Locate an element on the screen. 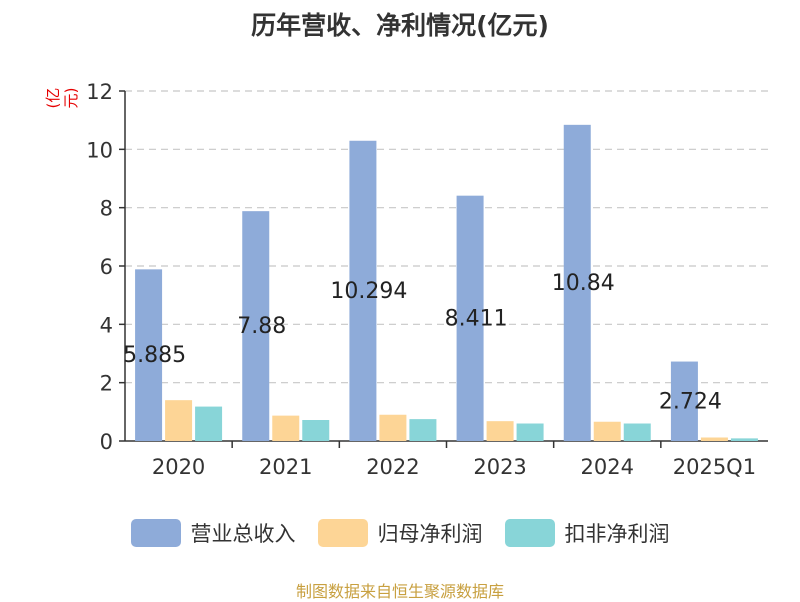 The image size is (800, 602). legend: 营业总收入 归母净利润 扣非净利润 is located at coordinates (400, 533).